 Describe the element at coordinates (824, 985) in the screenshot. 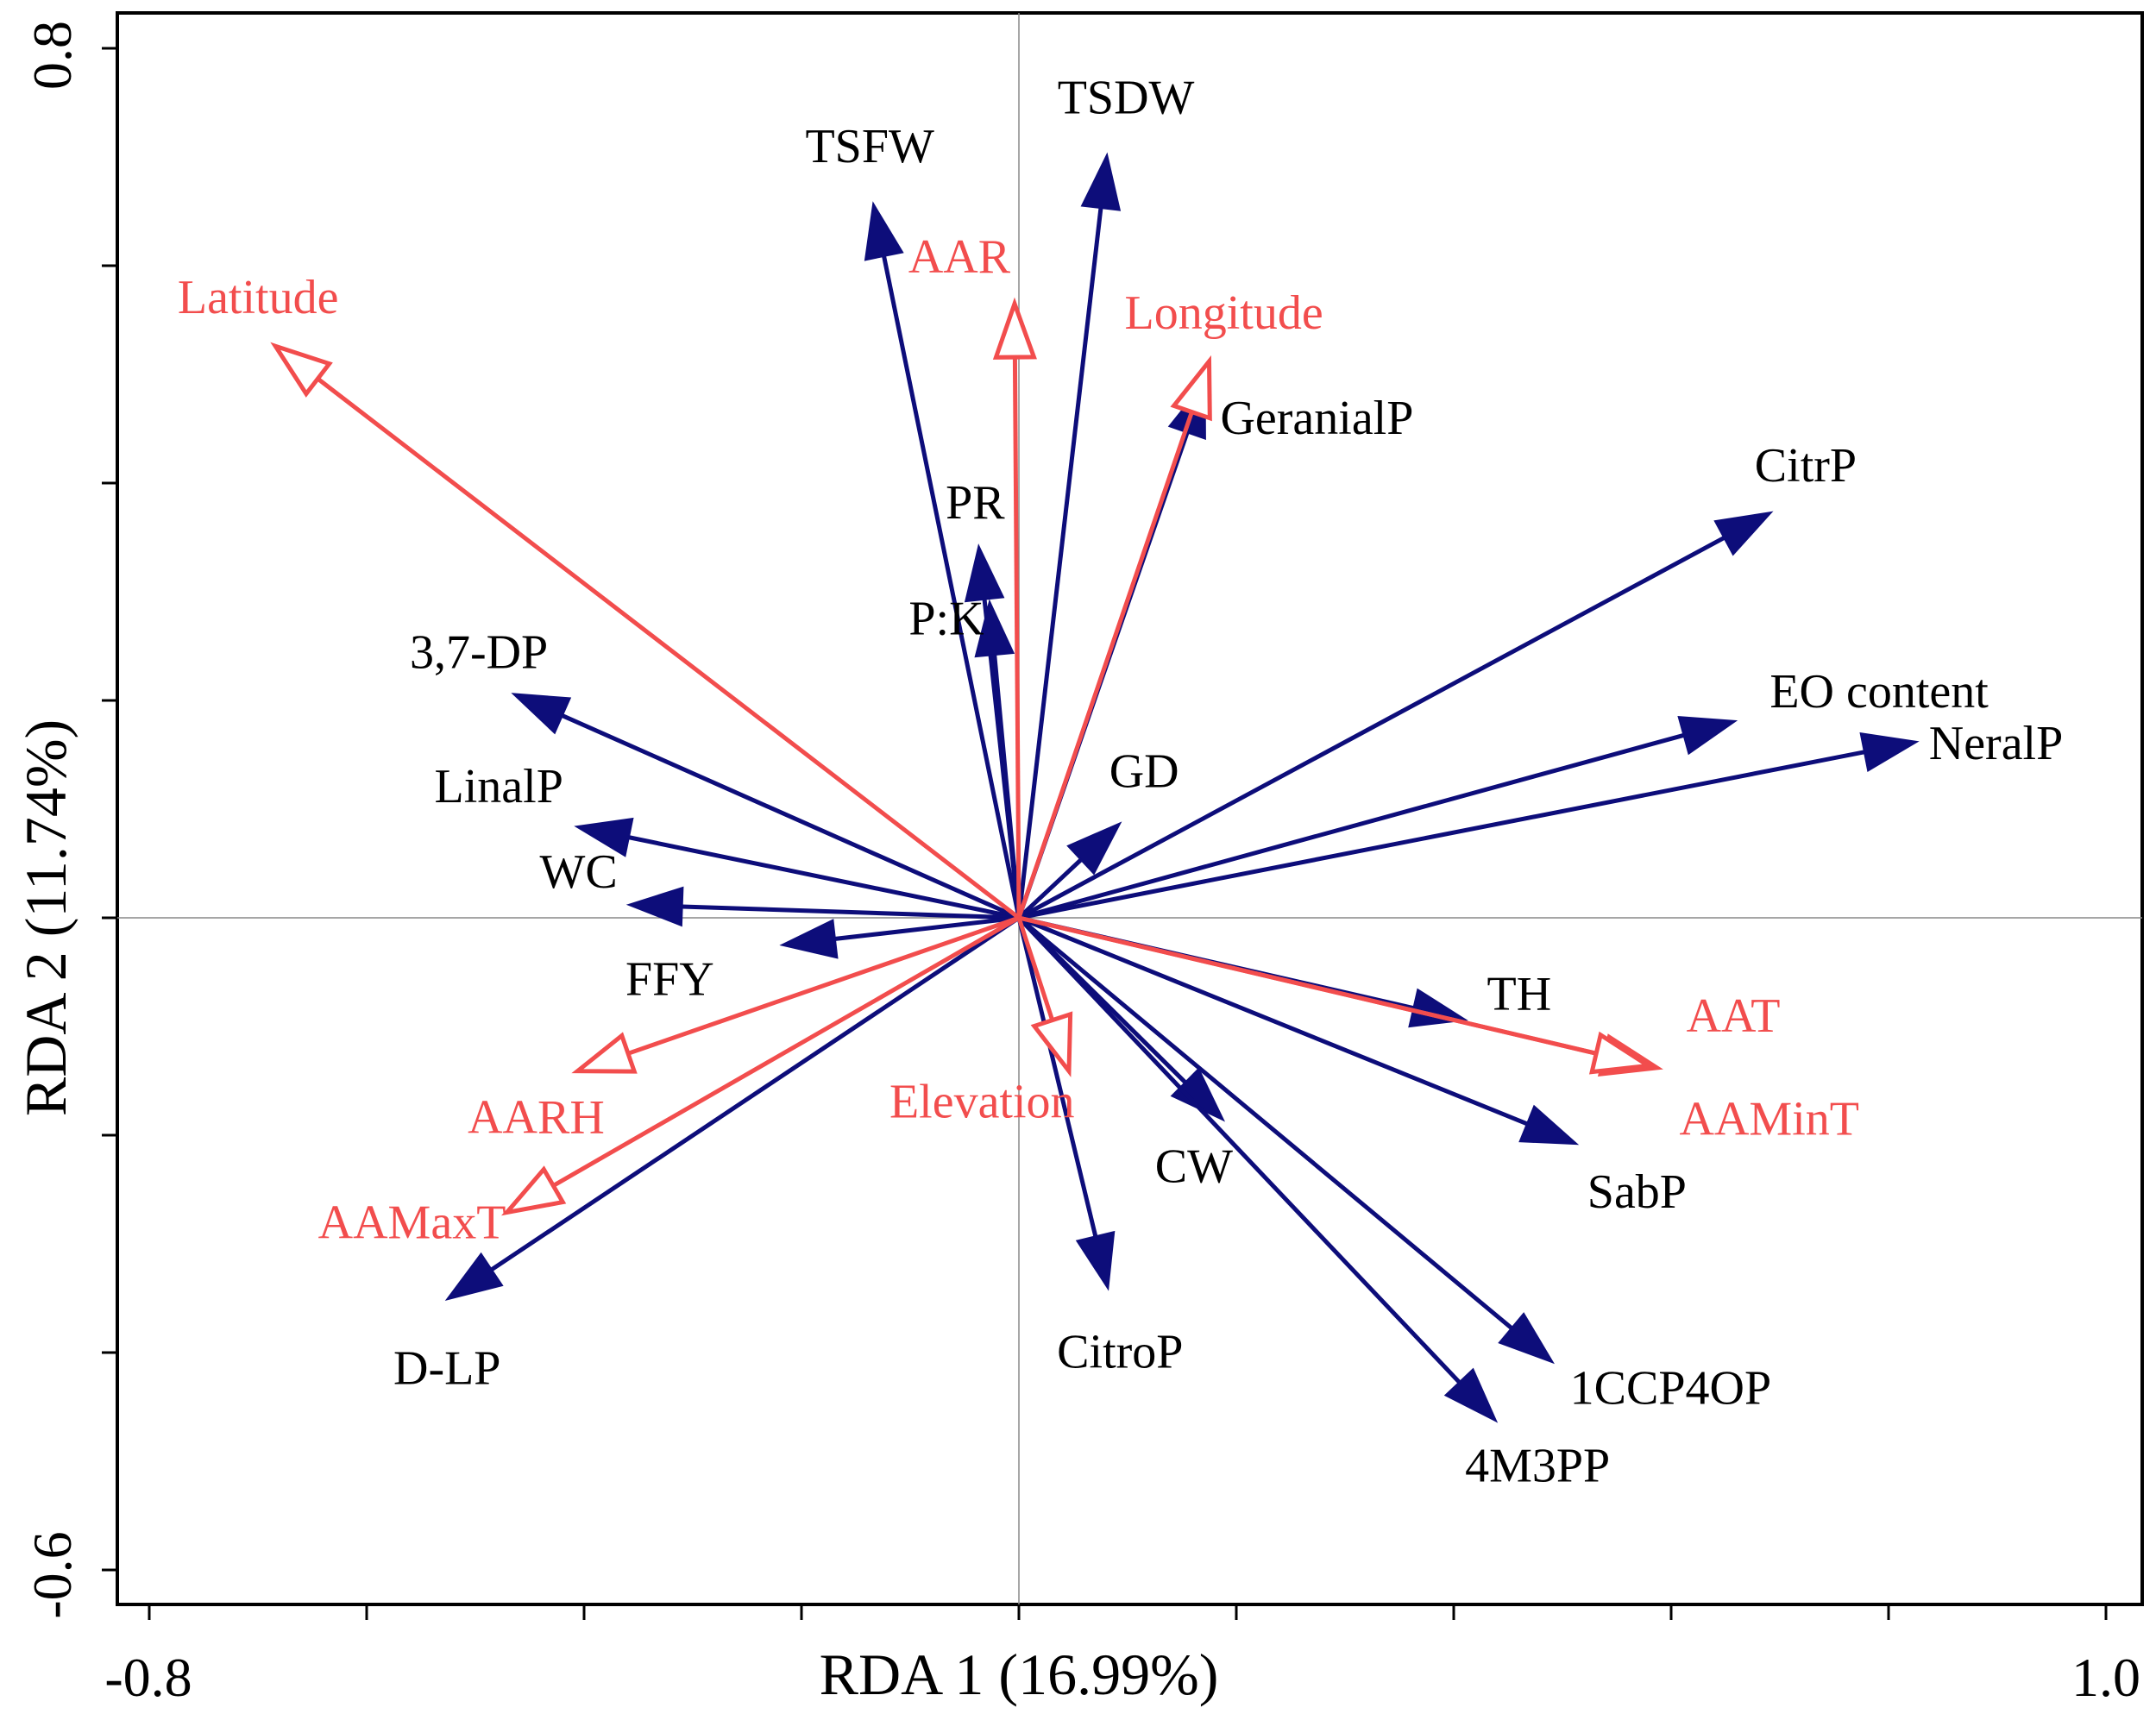

I see `vector-shaft-aarh` at that location.